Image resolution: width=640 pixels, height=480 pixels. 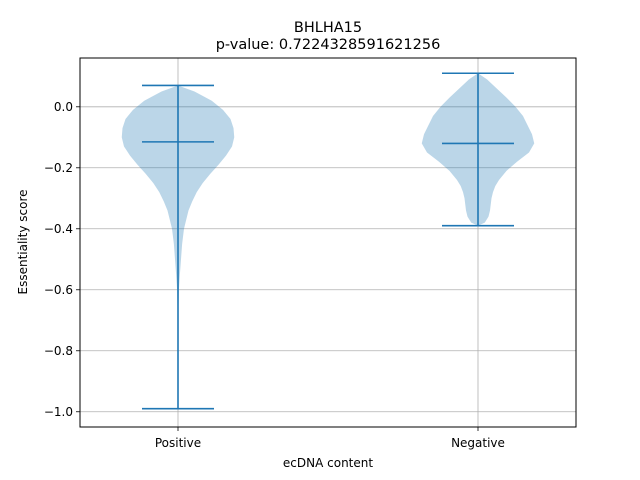 I want to click on x-tick-label: Negative, so click(x=478, y=443).